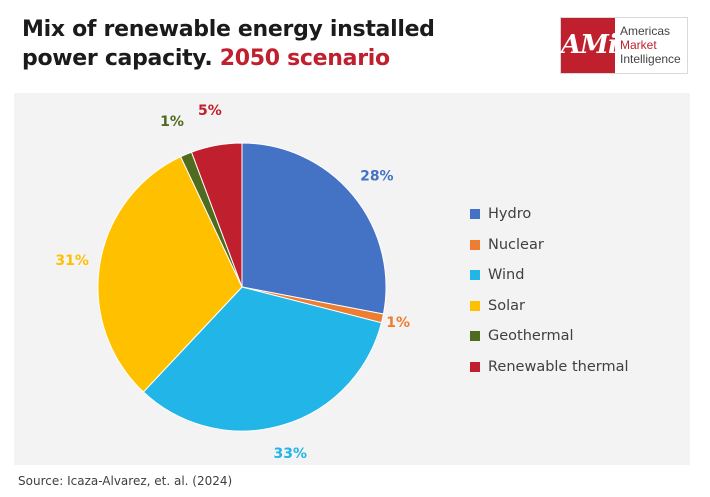 This screenshot has height=497, width=710. I want to click on data-label-renewable-thermal: 5%, so click(210, 111).